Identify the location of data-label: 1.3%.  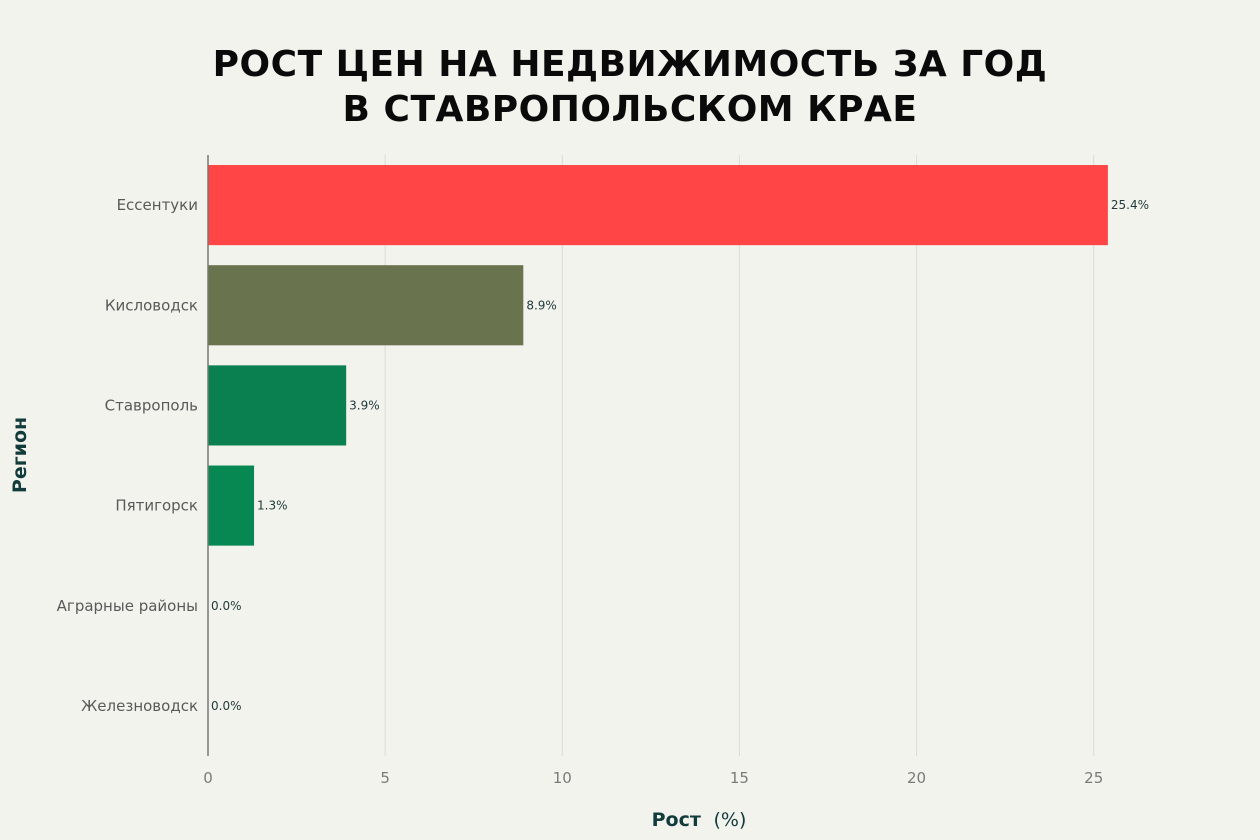
(272, 506).